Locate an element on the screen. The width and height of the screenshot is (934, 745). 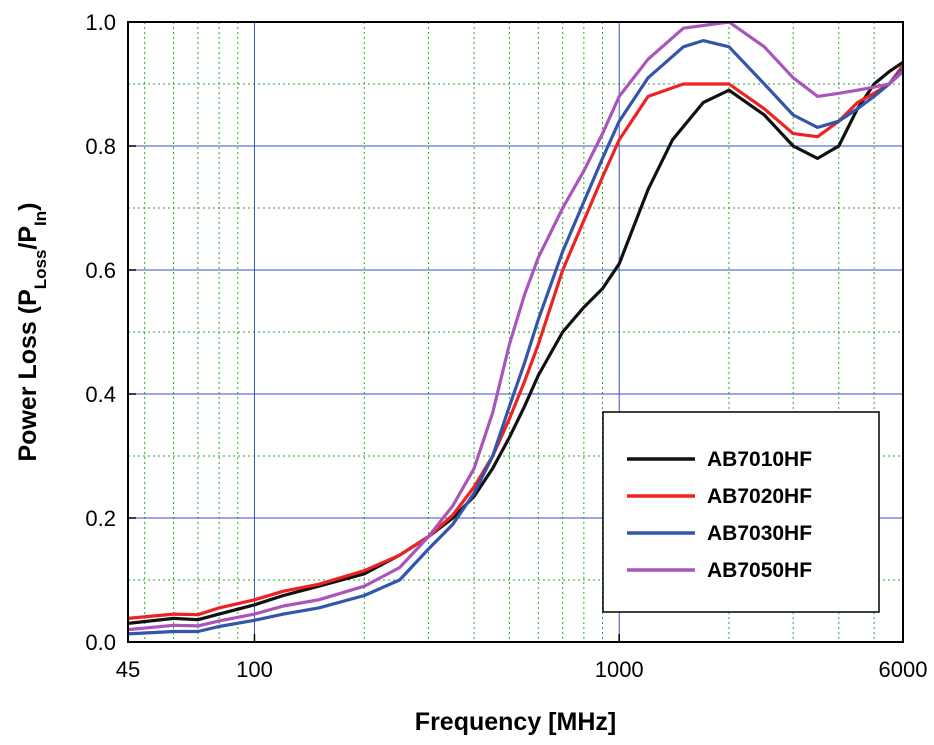
legend: AB7010HF AB7020HF AB7030HF AB7050HF is located at coordinates (741, 512).